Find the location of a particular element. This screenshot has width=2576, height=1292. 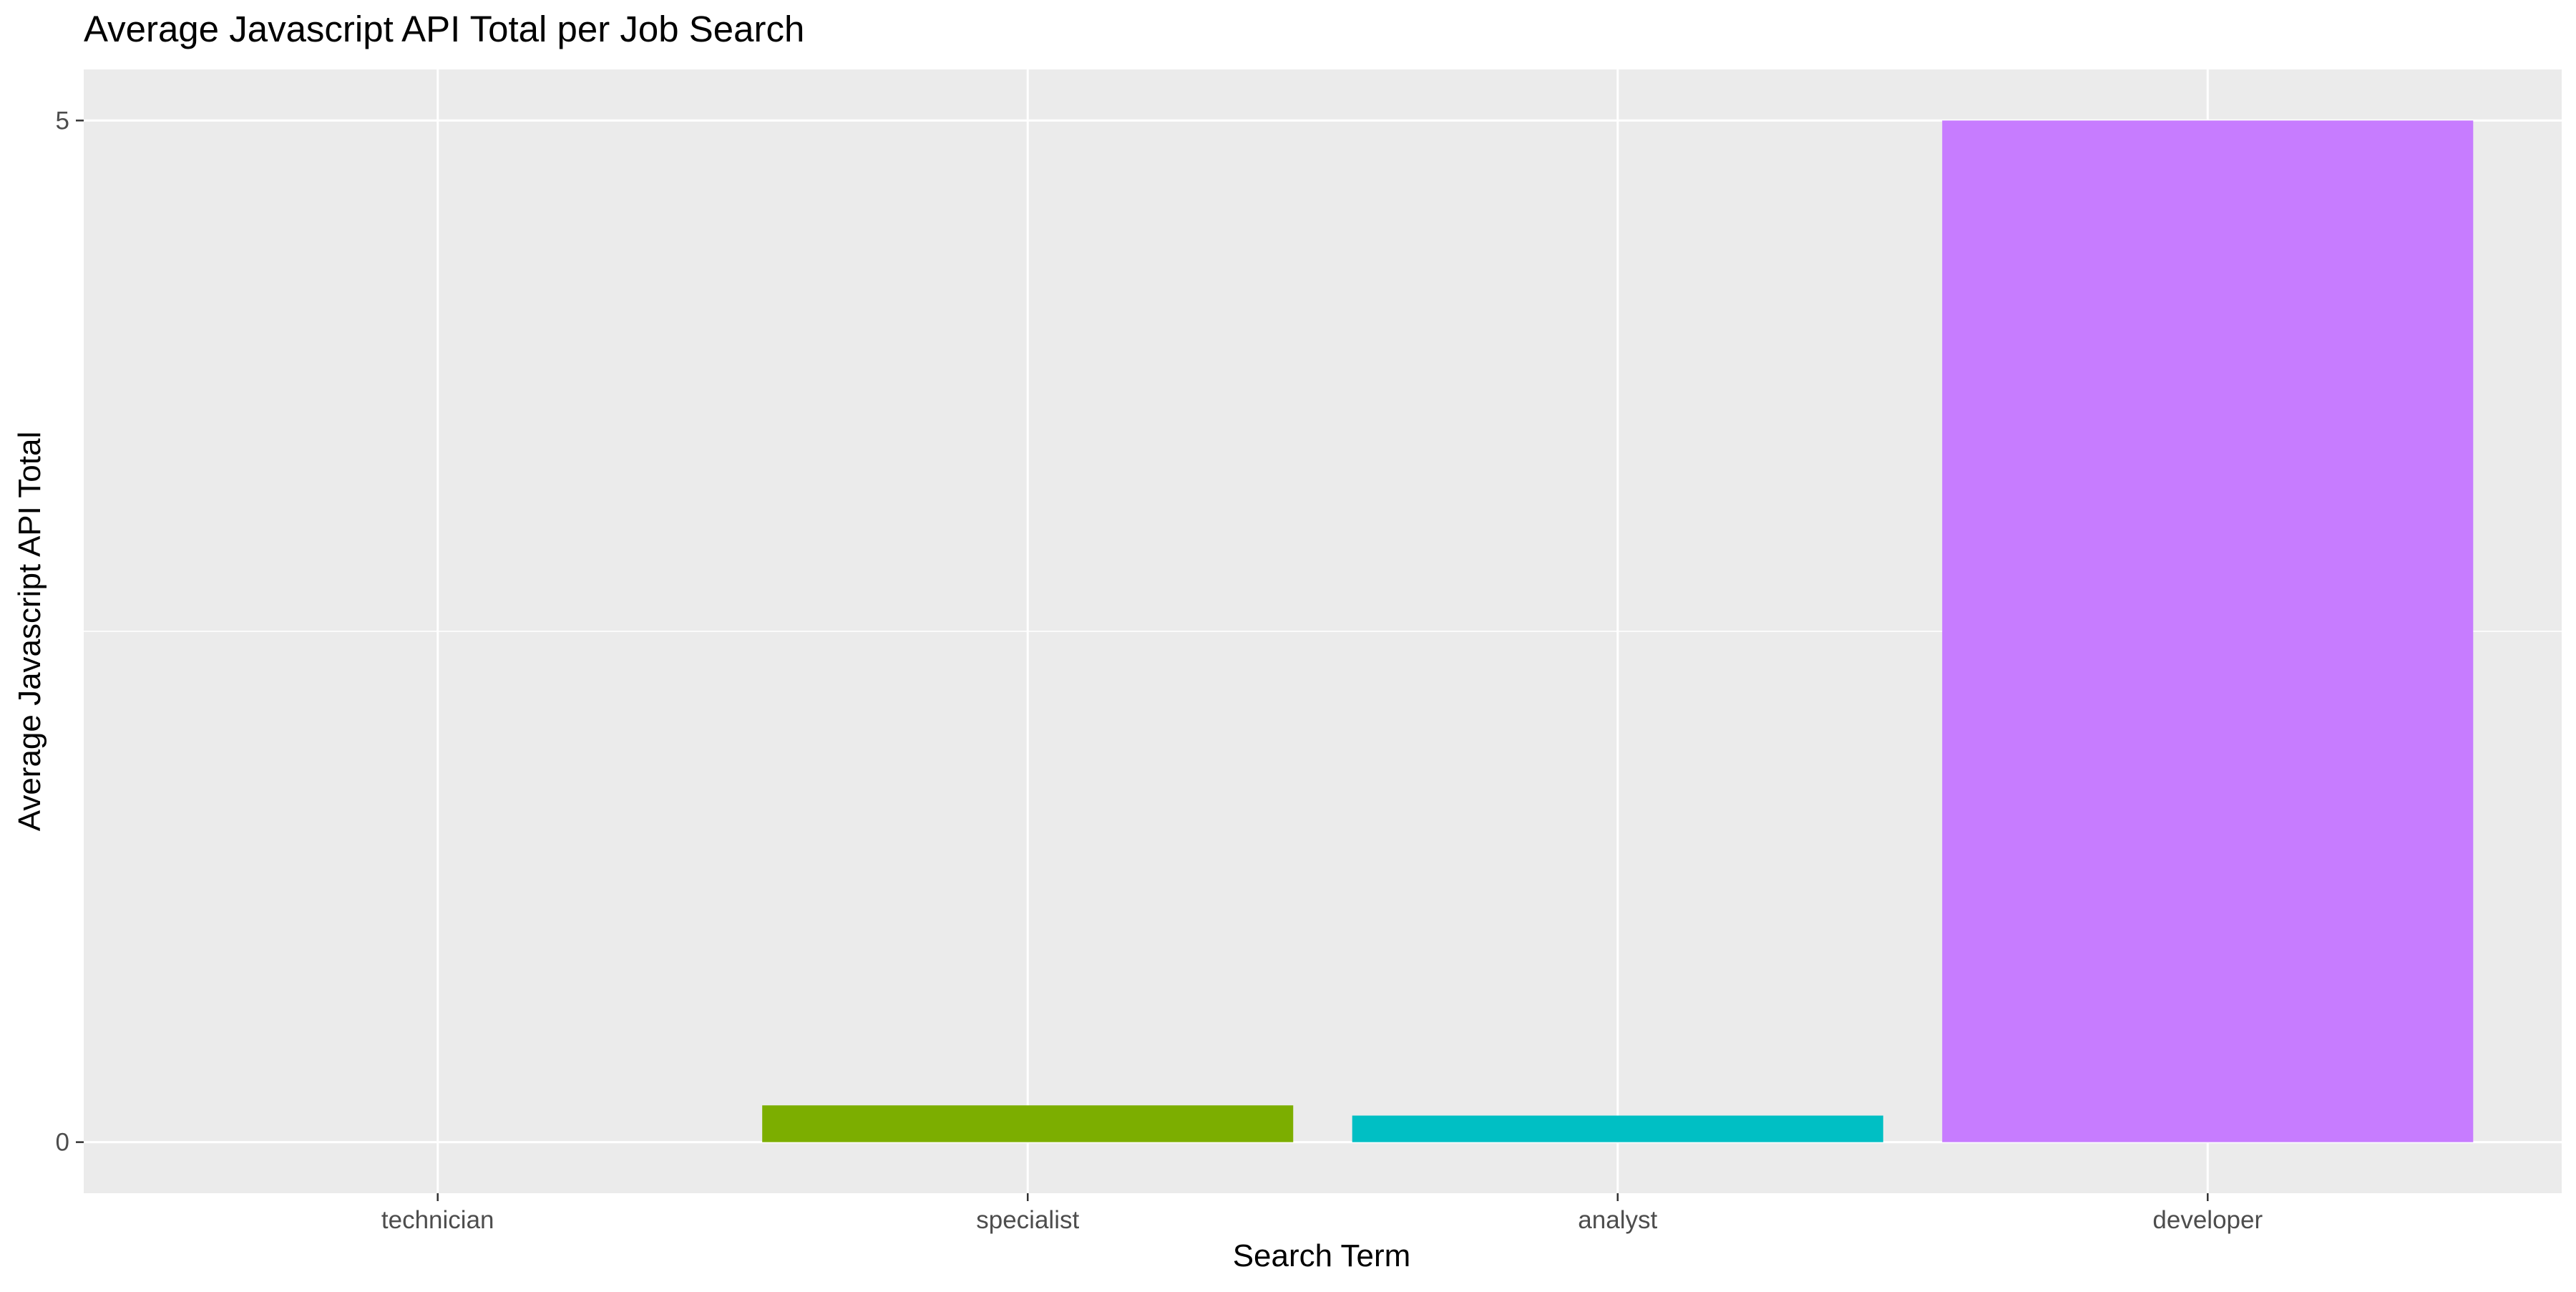

bar-specialist is located at coordinates (1028, 1123).